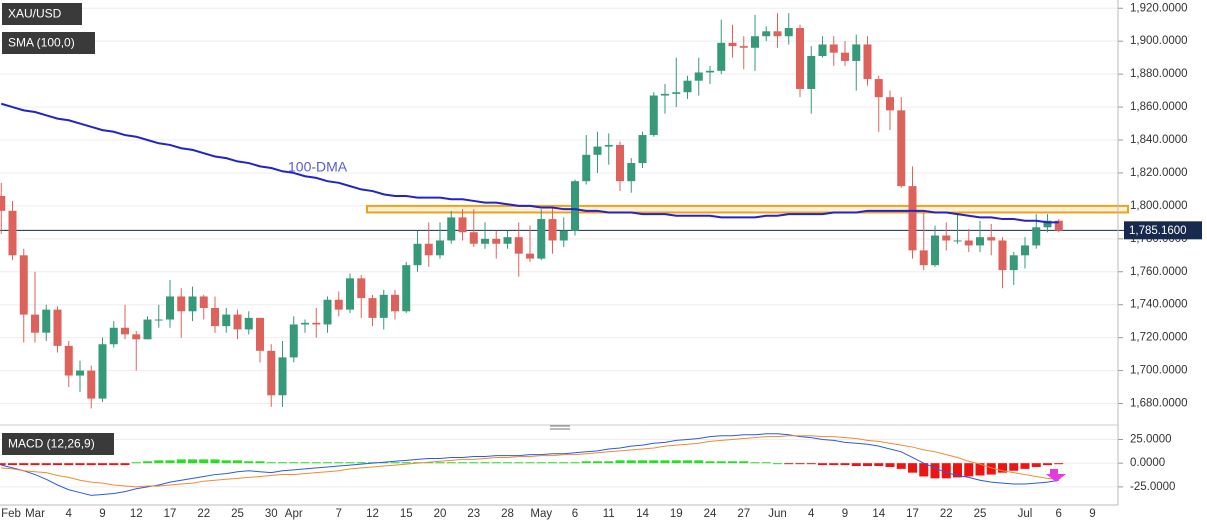 This screenshot has height=526, width=1207. Describe the element at coordinates (136, 514) in the screenshot. I see `x-tick-label: 12` at that location.